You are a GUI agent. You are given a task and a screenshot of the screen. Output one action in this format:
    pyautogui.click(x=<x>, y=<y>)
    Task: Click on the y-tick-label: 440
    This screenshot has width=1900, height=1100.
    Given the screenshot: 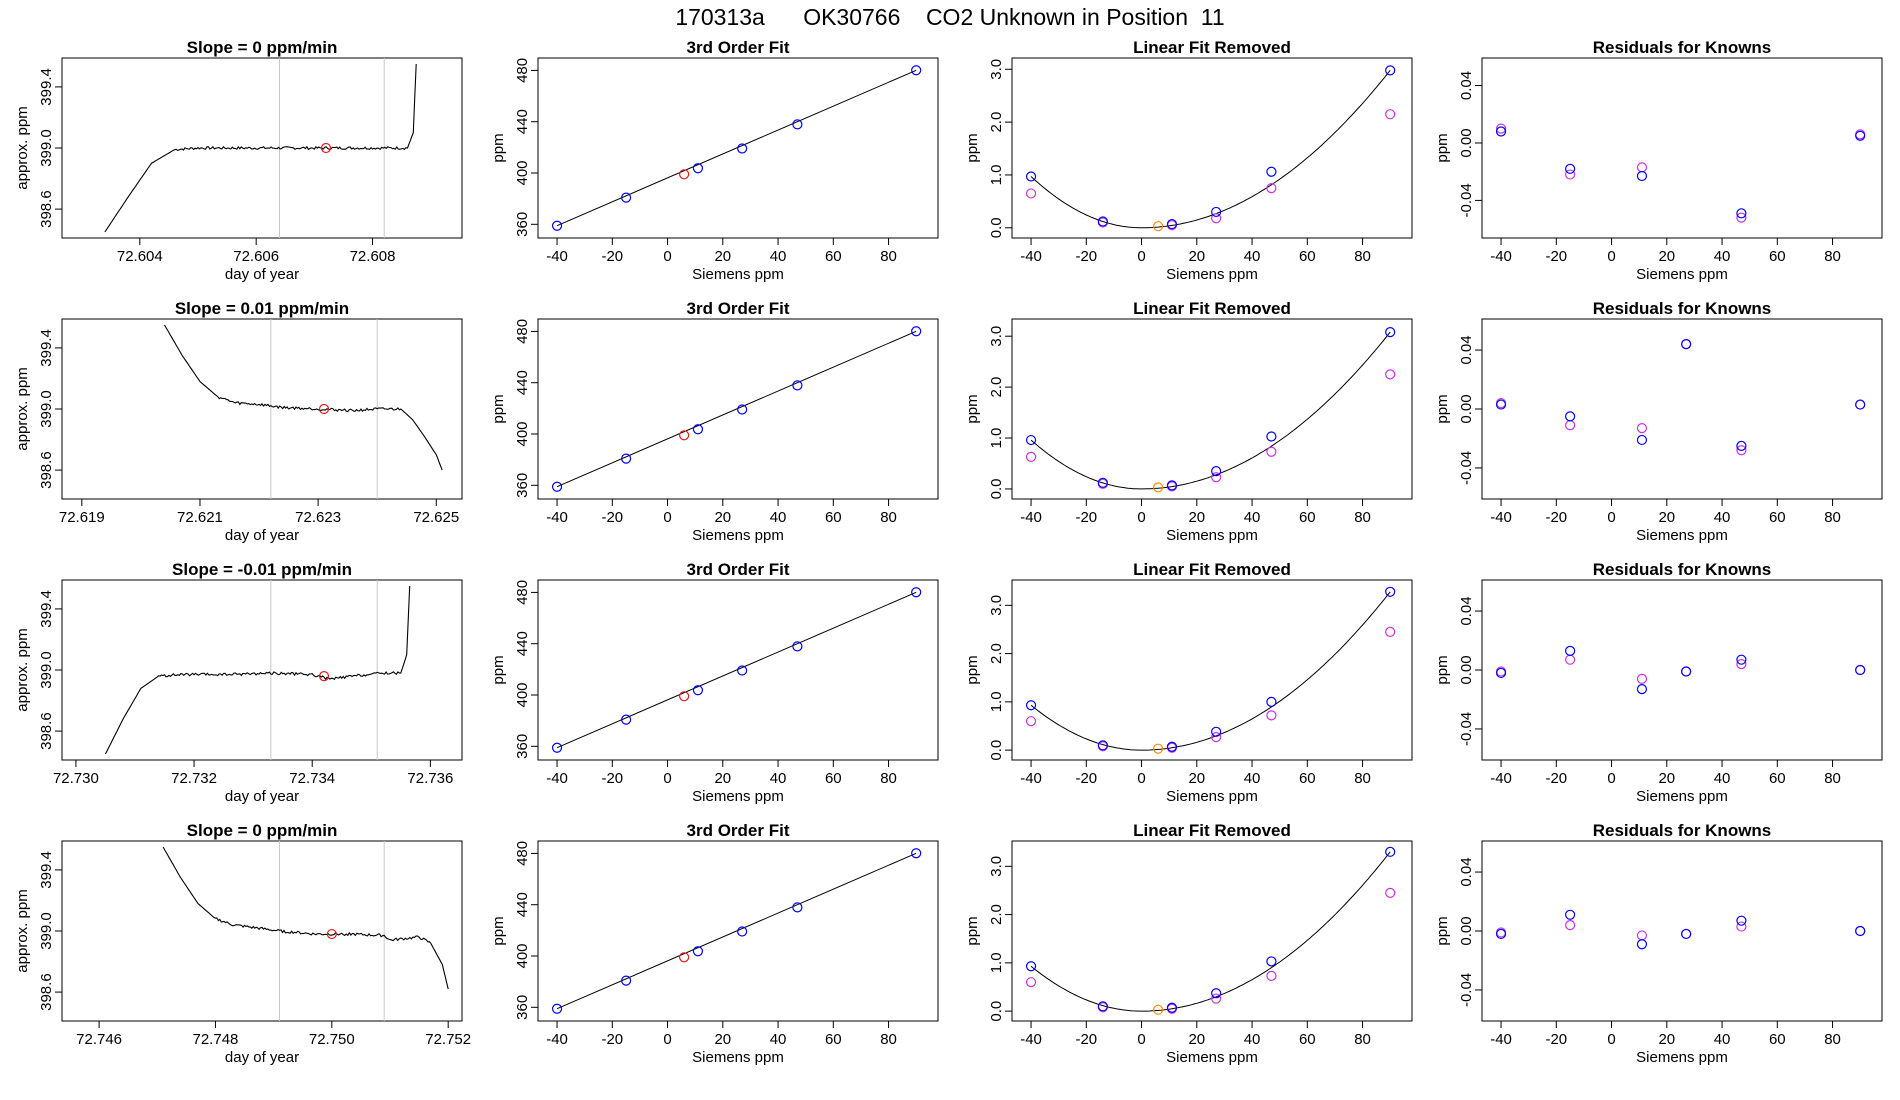 What is the action you would take?
    pyautogui.click(x=522, y=121)
    